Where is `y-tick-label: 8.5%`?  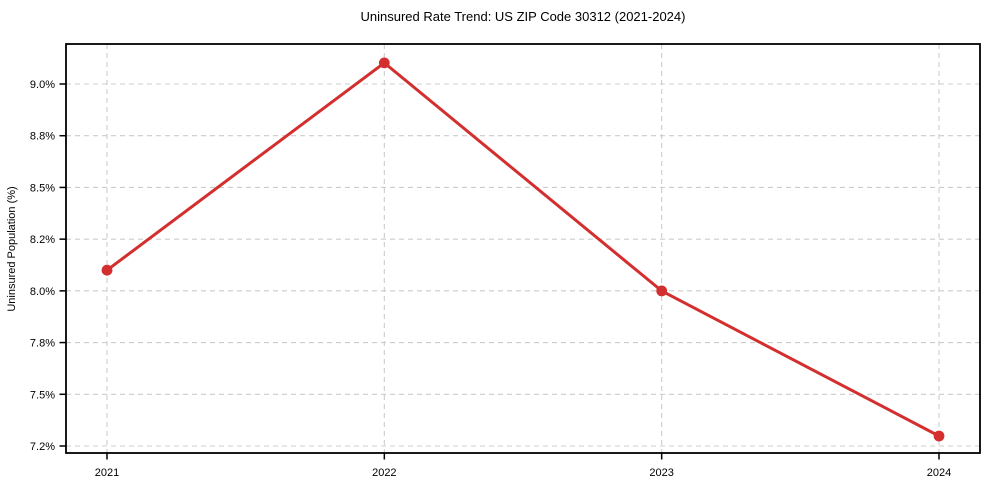 y-tick-label: 8.5% is located at coordinates (42, 188).